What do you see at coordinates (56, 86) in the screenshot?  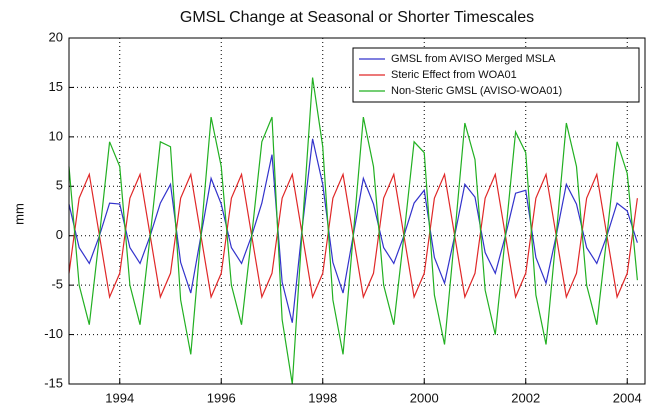 I see `y-tick-label: 15` at bounding box center [56, 86].